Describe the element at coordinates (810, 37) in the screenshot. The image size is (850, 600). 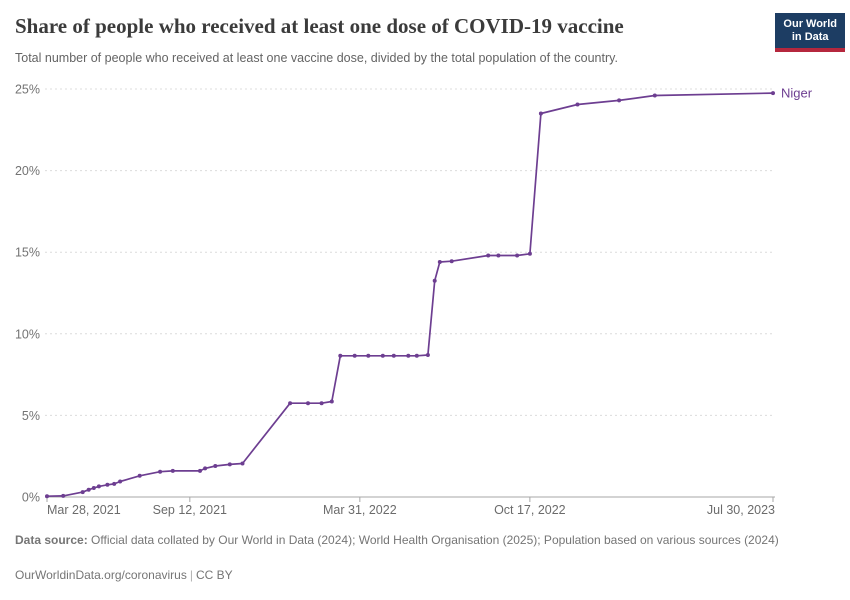
I see `owid-logo-line2: in Data` at that location.